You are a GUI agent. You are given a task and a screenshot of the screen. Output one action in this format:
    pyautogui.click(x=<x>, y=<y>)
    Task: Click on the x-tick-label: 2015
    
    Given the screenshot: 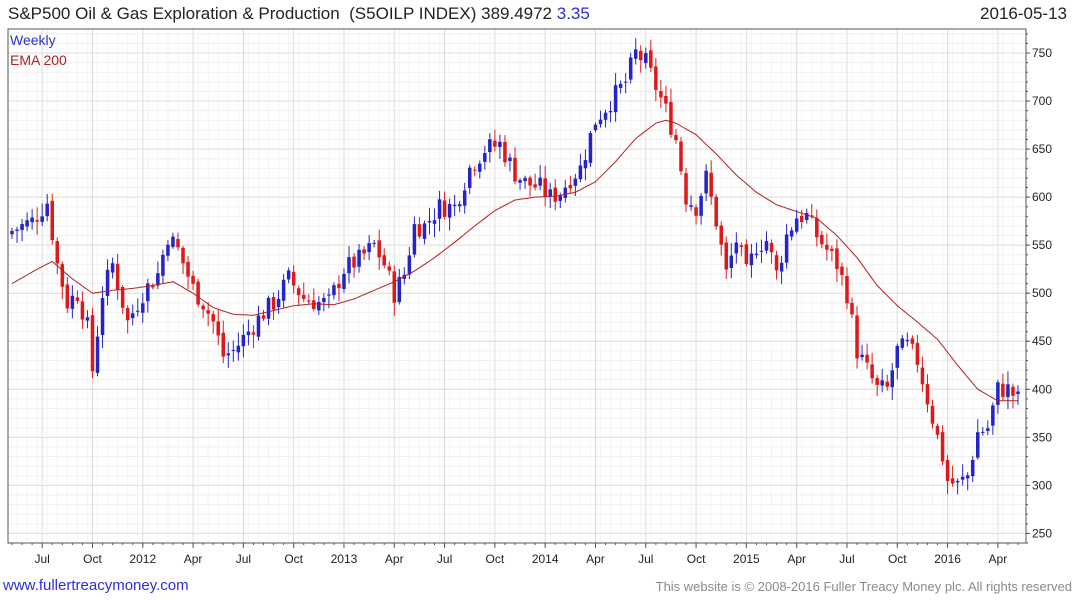 What is the action you would take?
    pyautogui.click(x=746, y=559)
    